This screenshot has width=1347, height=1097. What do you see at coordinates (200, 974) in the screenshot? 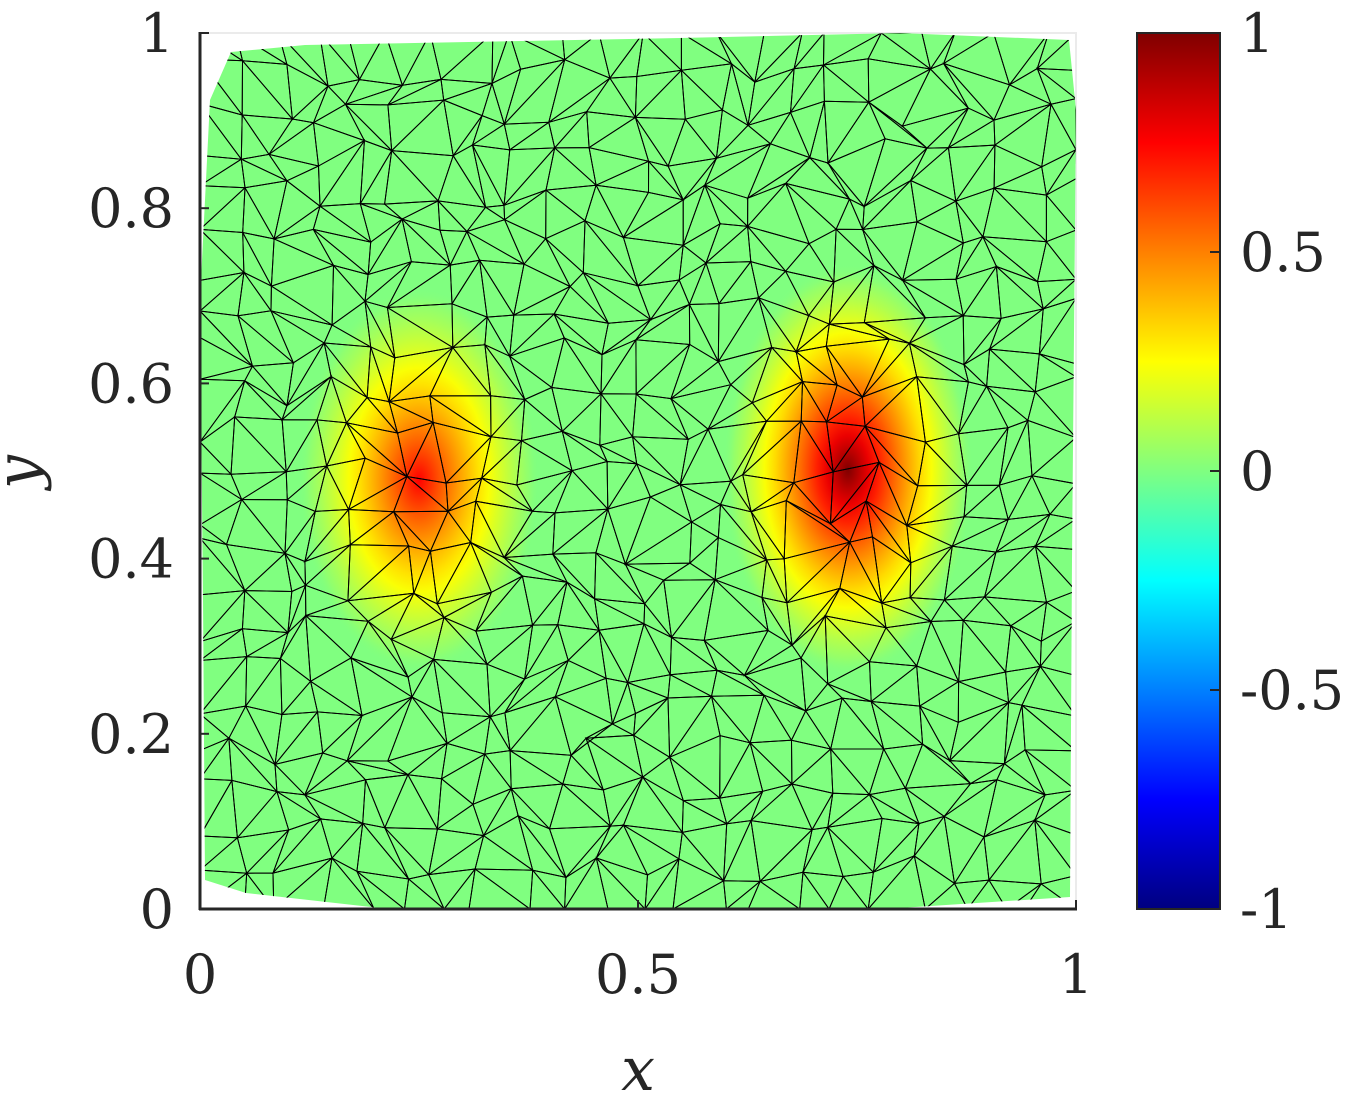
I see `x-tick-label: 0` at bounding box center [200, 974].